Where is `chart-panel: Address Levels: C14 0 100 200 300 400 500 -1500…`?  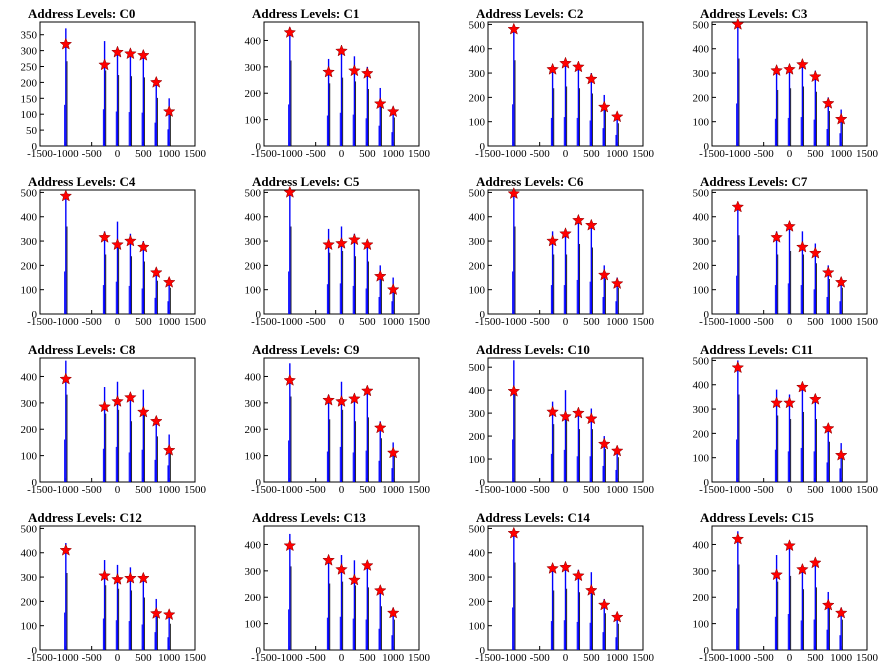 chart-panel: Address Levels: C14 0 100 200 300 400 500 -1500… is located at coordinates (562, 587).